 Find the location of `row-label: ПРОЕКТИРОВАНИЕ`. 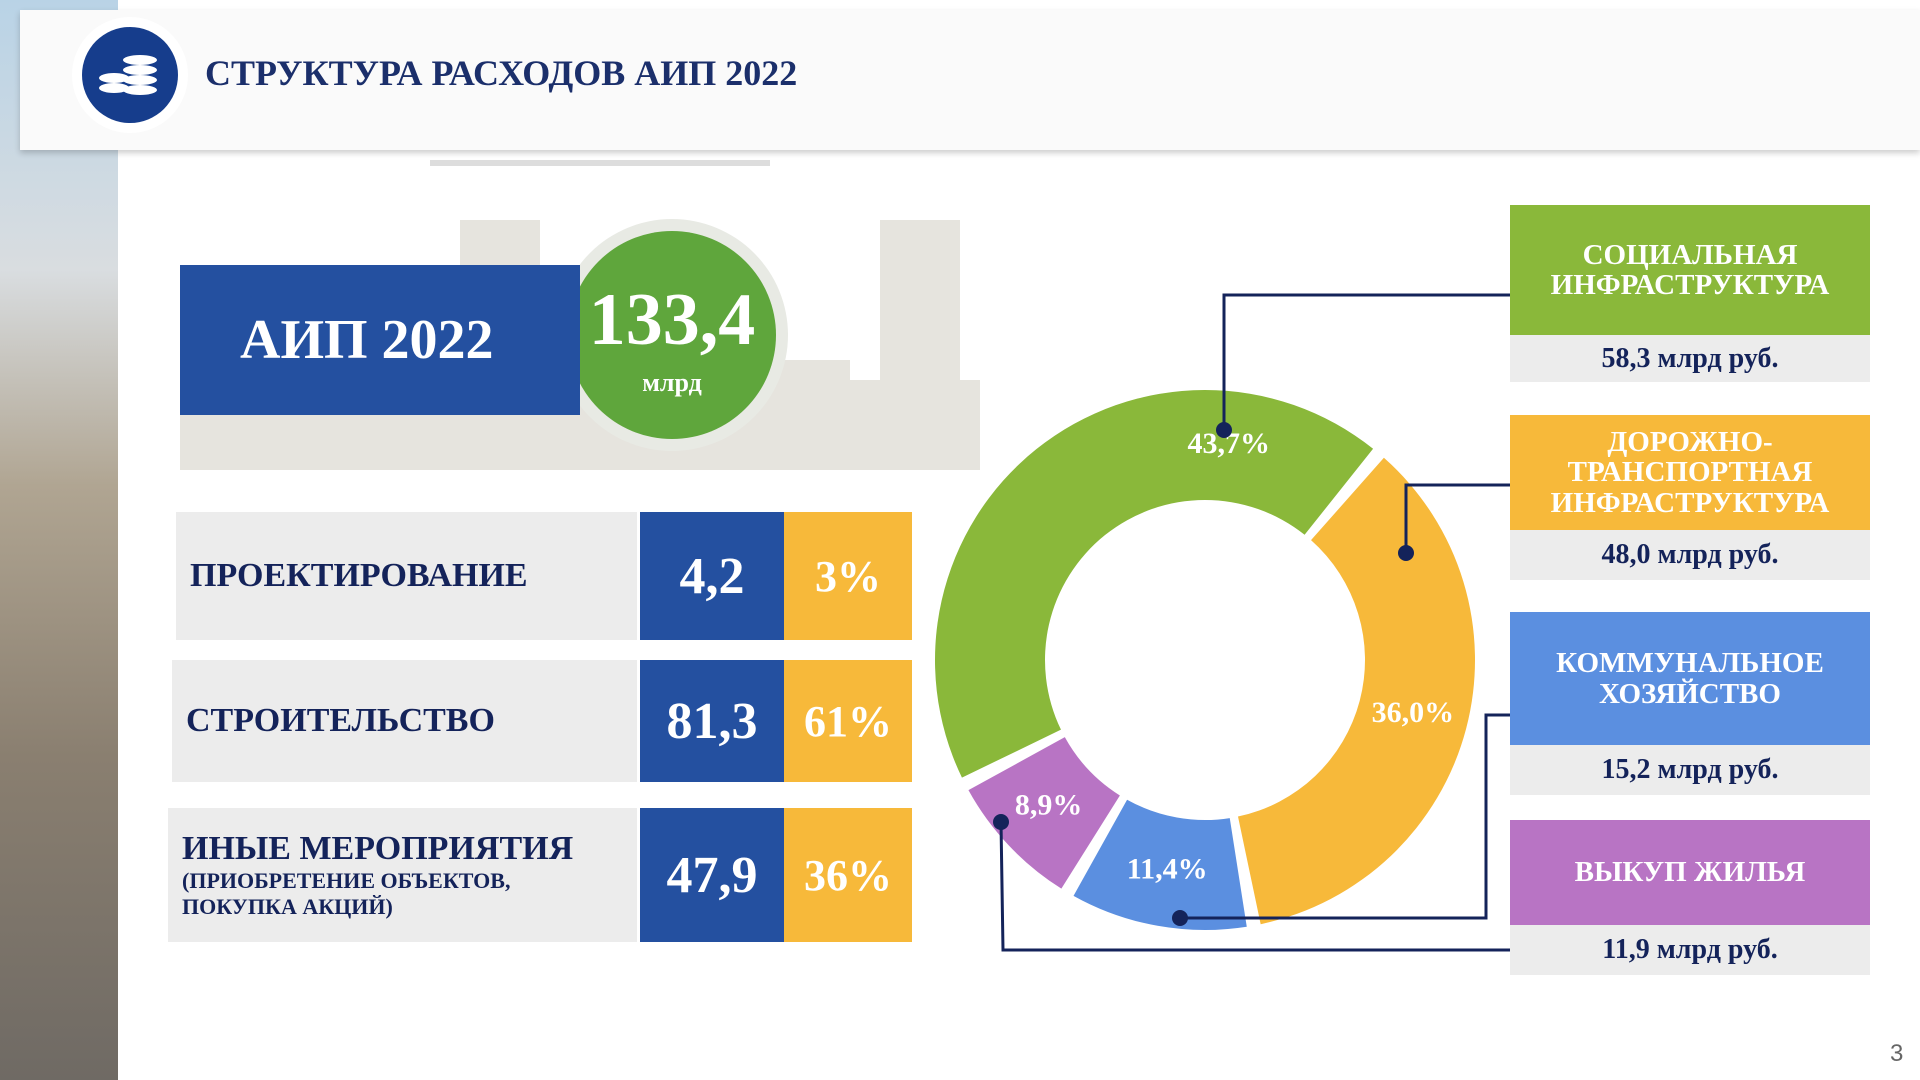

row-label: ПРОЕКТИРОВАНИЕ is located at coordinates (359, 575).